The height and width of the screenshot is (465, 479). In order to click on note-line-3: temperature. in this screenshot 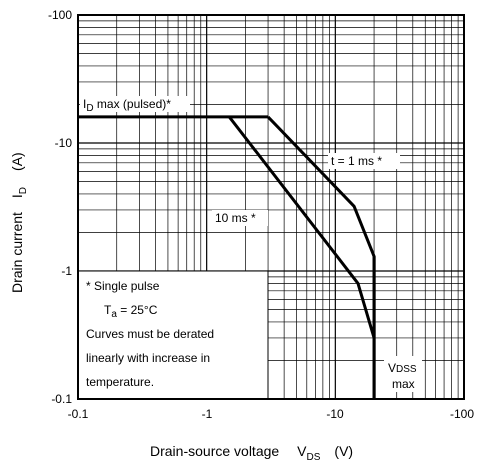, I will do `click(120, 382)`.